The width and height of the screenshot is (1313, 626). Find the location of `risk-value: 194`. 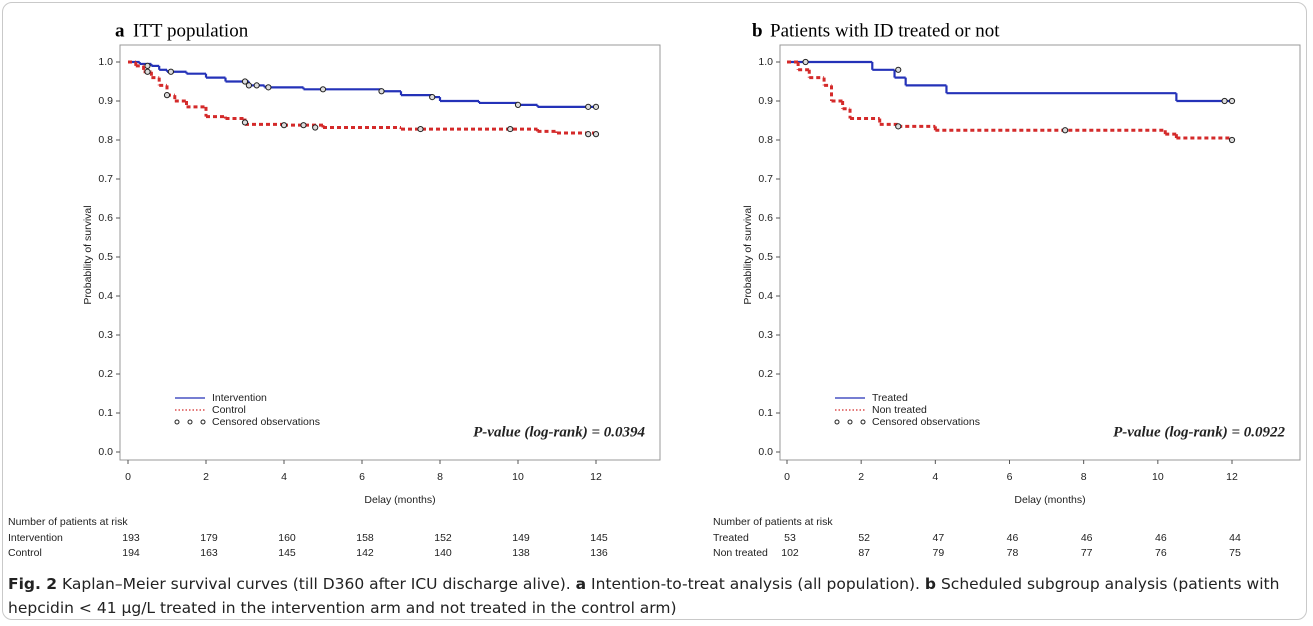

risk-value: 194 is located at coordinates (131, 553).